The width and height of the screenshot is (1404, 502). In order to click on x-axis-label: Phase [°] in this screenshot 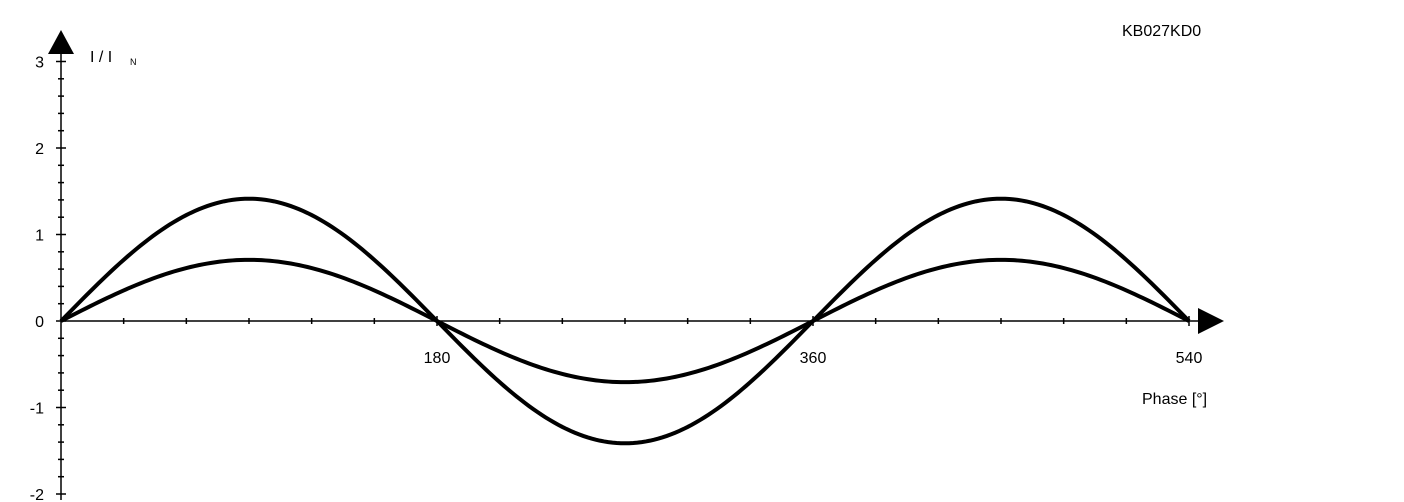, I will do `click(1174, 399)`.